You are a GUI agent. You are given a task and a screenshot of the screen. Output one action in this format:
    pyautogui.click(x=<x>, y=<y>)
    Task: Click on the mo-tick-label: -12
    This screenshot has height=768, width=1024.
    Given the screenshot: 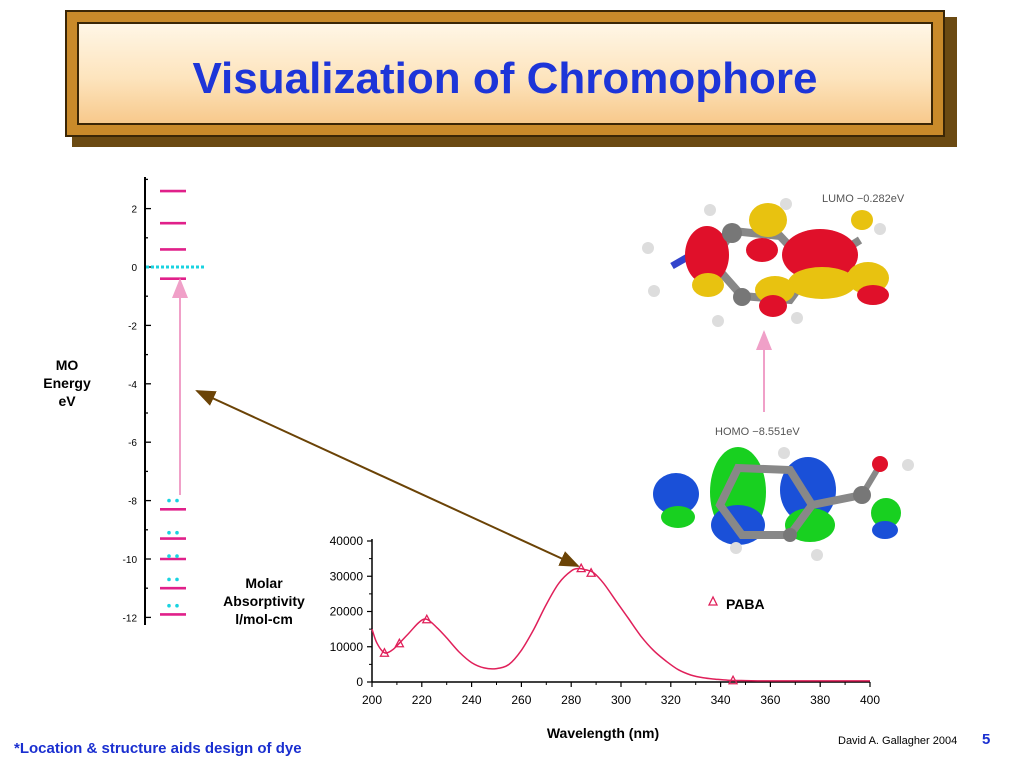 What is the action you would take?
    pyautogui.click(x=130, y=618)
    